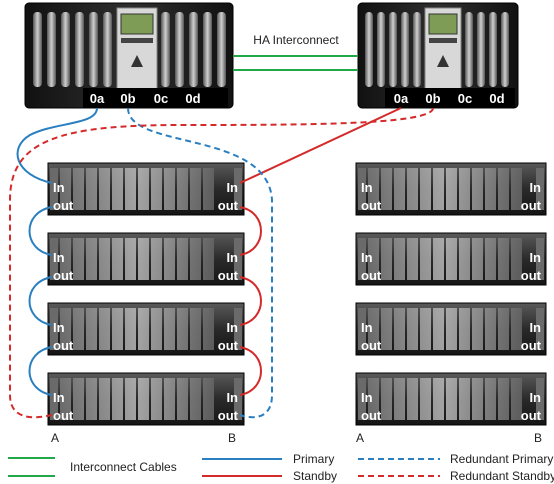  Describe the element at coordinates (59, 257) in the screenshot. I see `shelf-left-2-port-in-a: In` at that location.